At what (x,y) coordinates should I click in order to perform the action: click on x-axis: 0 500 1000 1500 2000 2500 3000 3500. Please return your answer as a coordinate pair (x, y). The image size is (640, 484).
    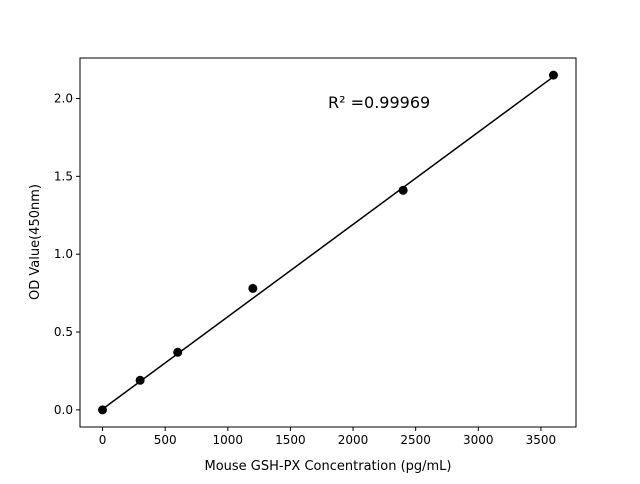
    Looking at the image, I should click on (327, 437).